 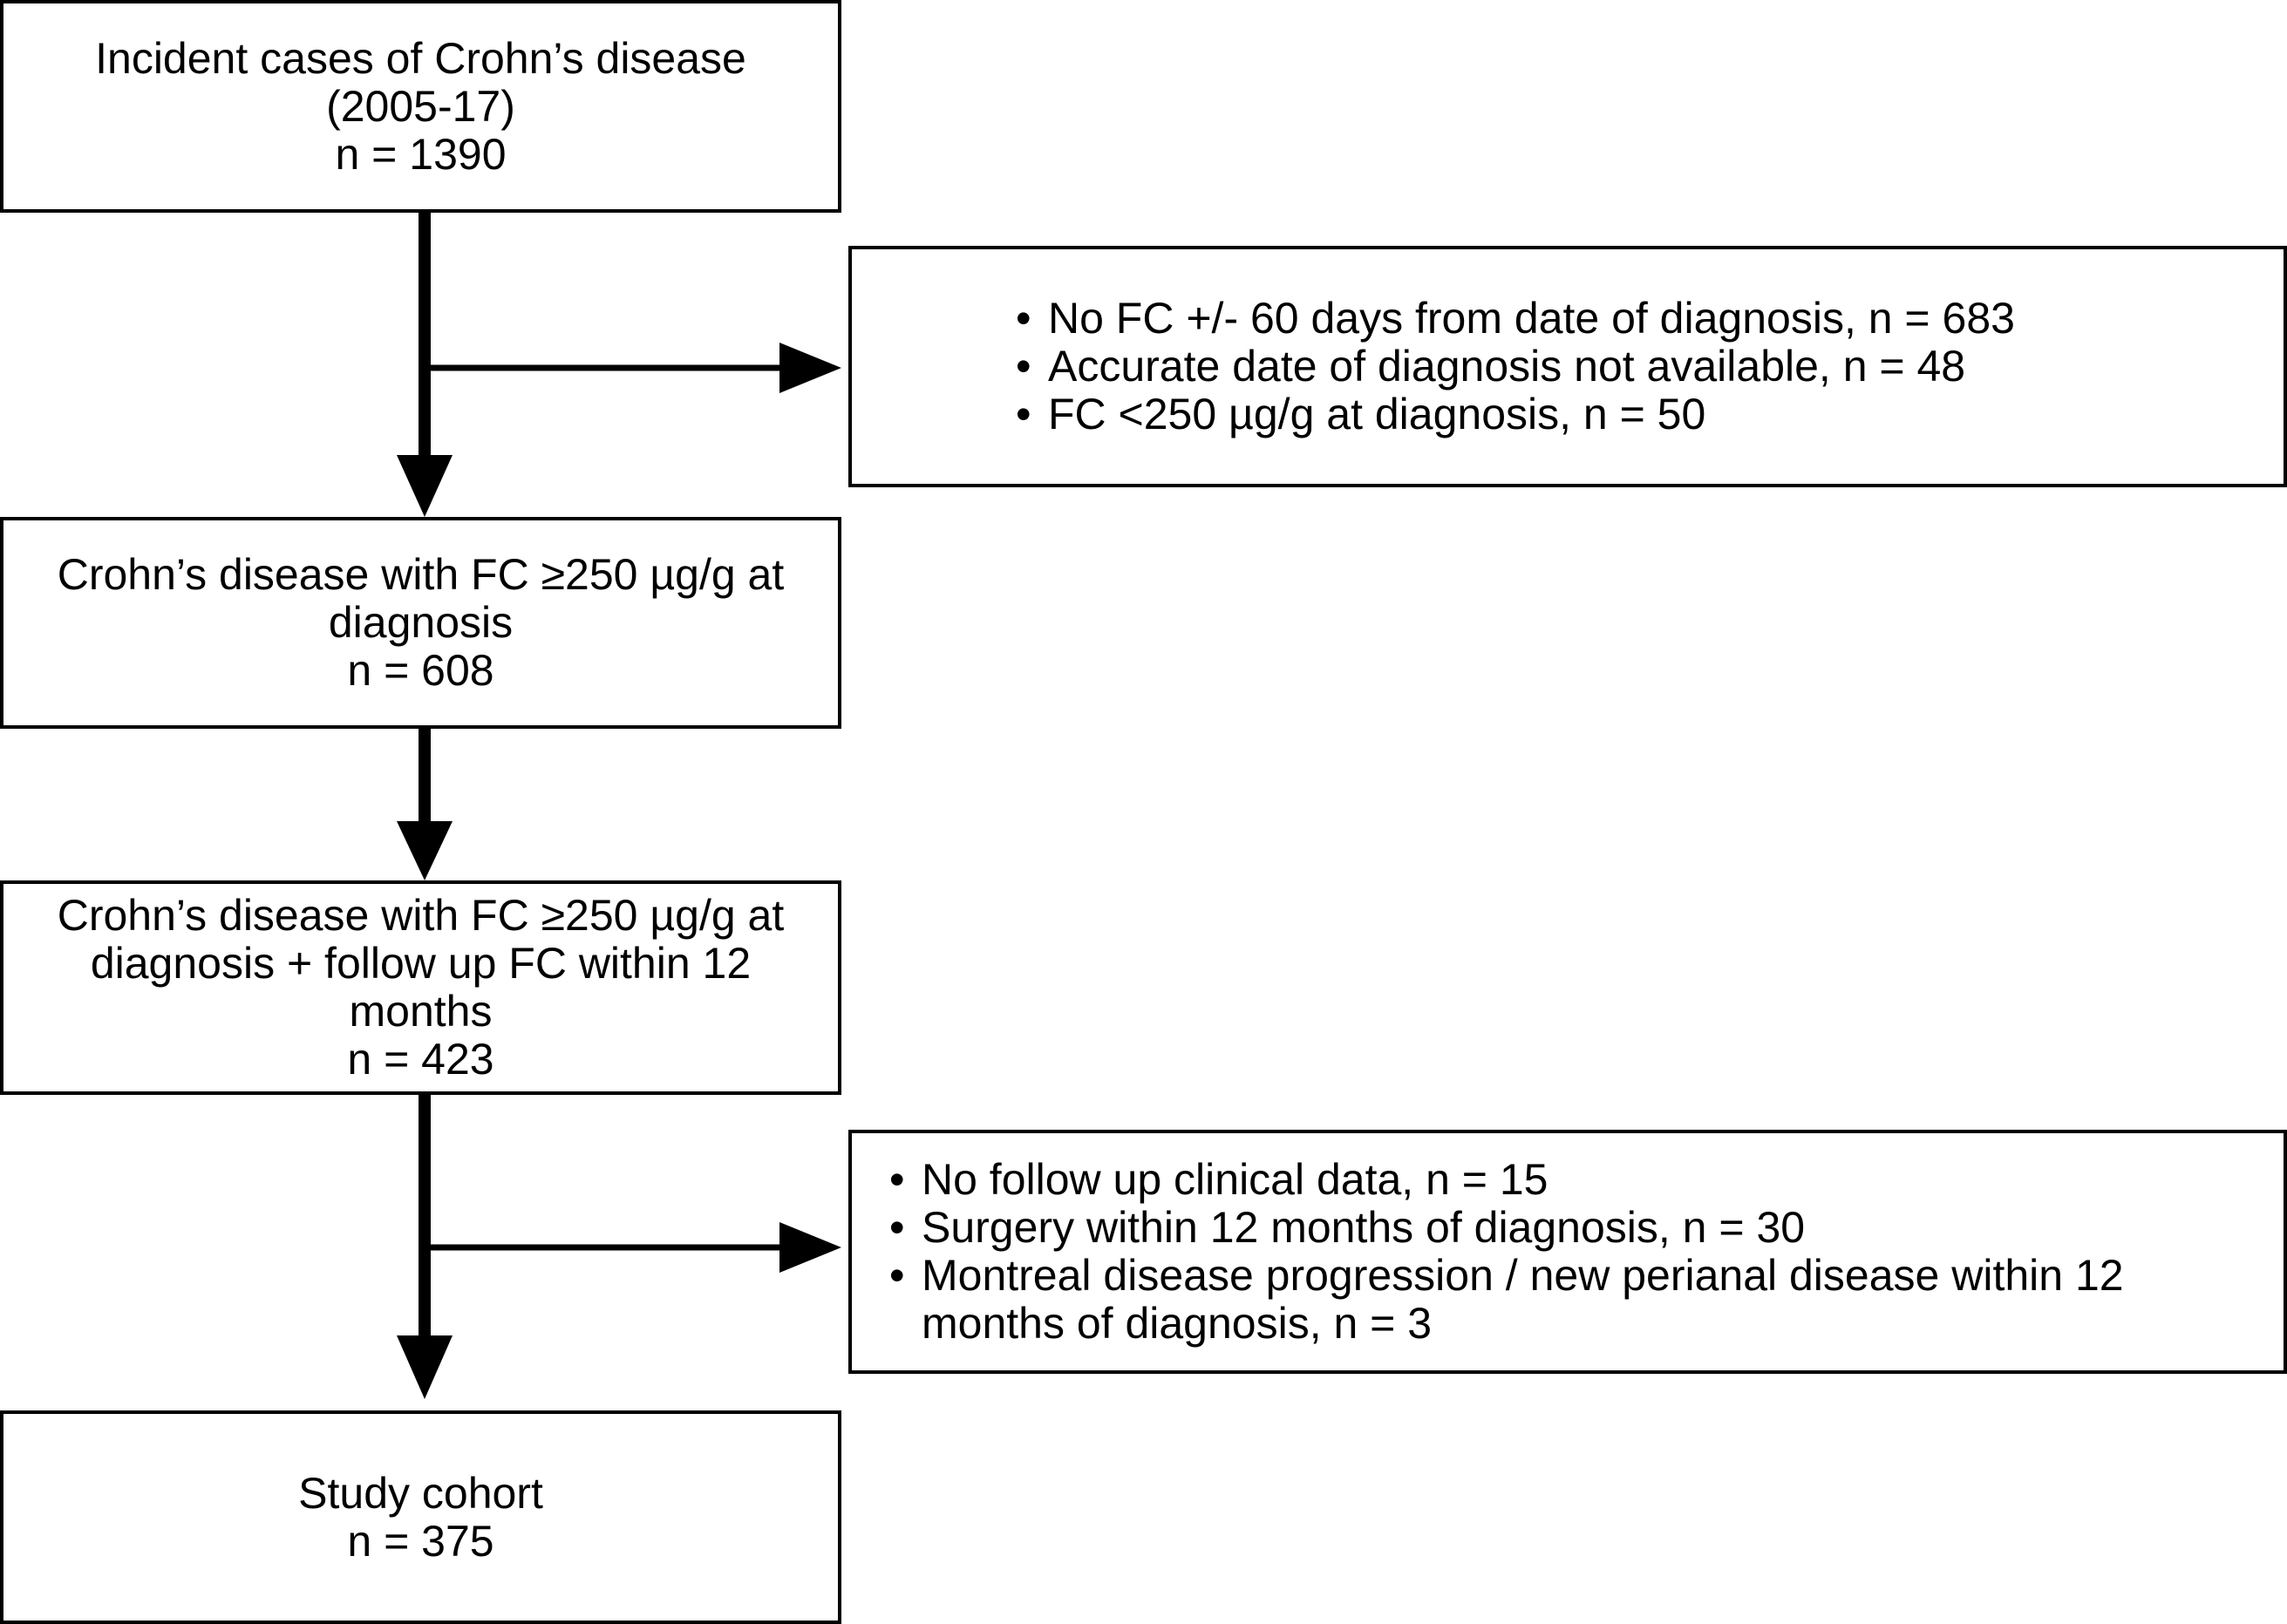 What do you see at coordinates (420, 1493) in the screenshot?
I see `study-cohort-title: Study cohort` at bounding box center [420, 1493].